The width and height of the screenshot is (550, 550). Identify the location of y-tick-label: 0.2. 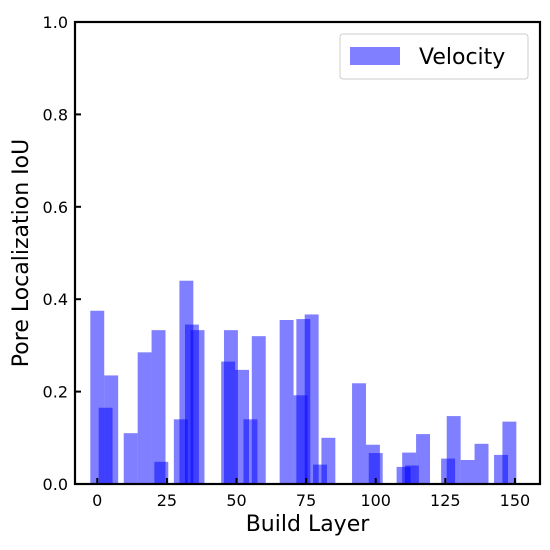
(55, 392).